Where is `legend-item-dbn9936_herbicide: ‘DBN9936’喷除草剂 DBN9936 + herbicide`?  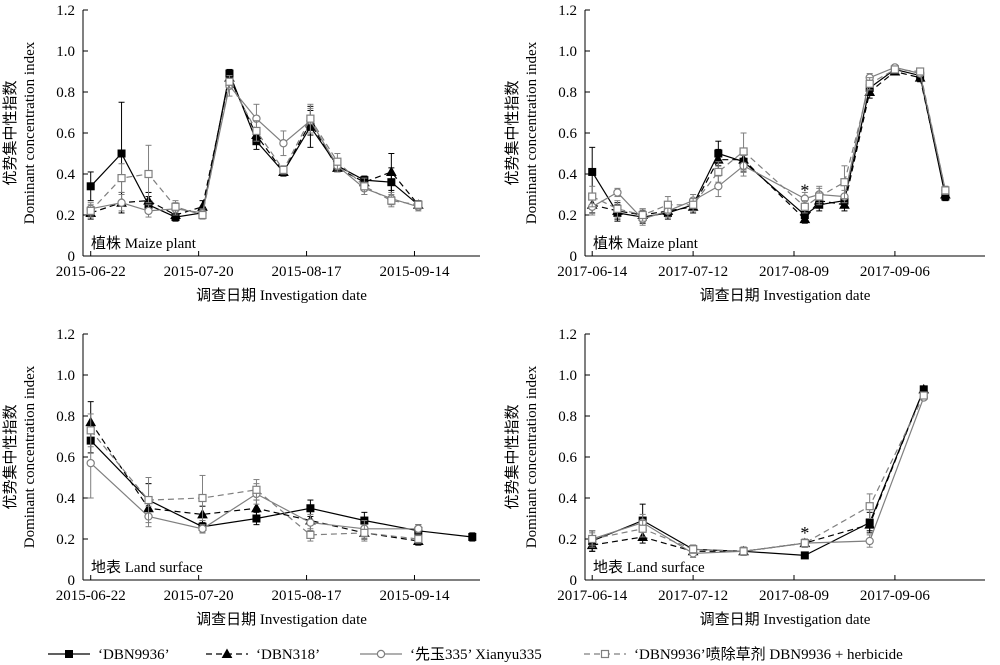
legend-item-dbn9936_herbicide: ‘DBN9936’喷除草剂 DBN9936 + herbicide is located at coordinates (743, 654).